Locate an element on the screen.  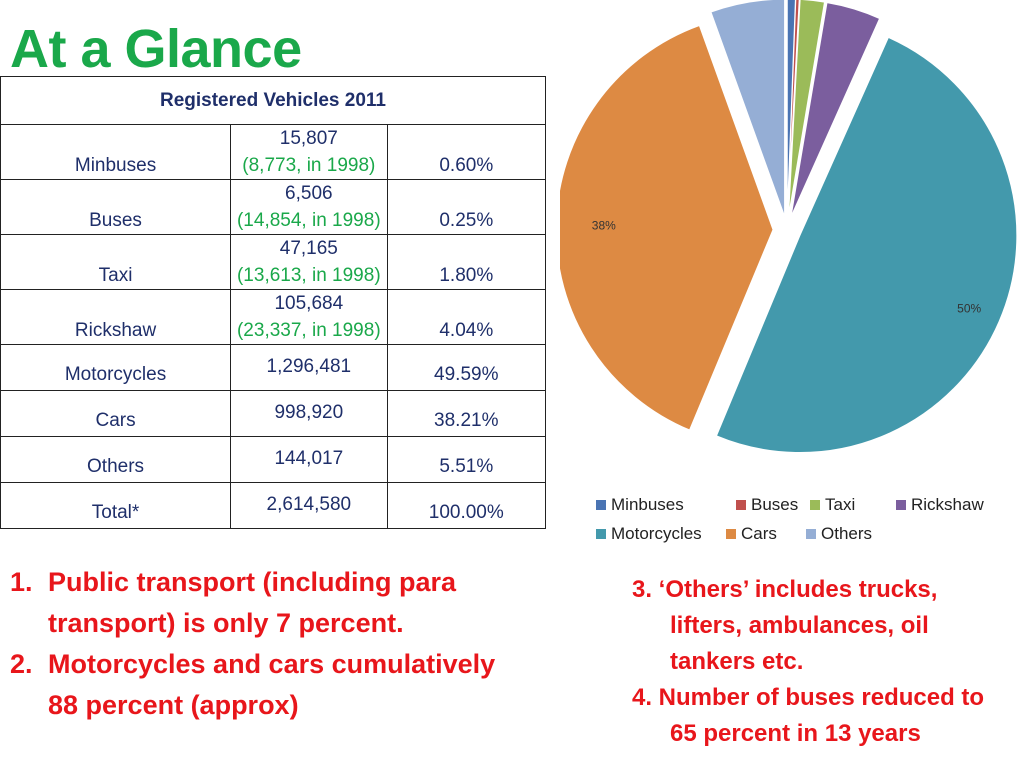
vehicle-count: 2,614,580 is located at coordinates (309, 505).